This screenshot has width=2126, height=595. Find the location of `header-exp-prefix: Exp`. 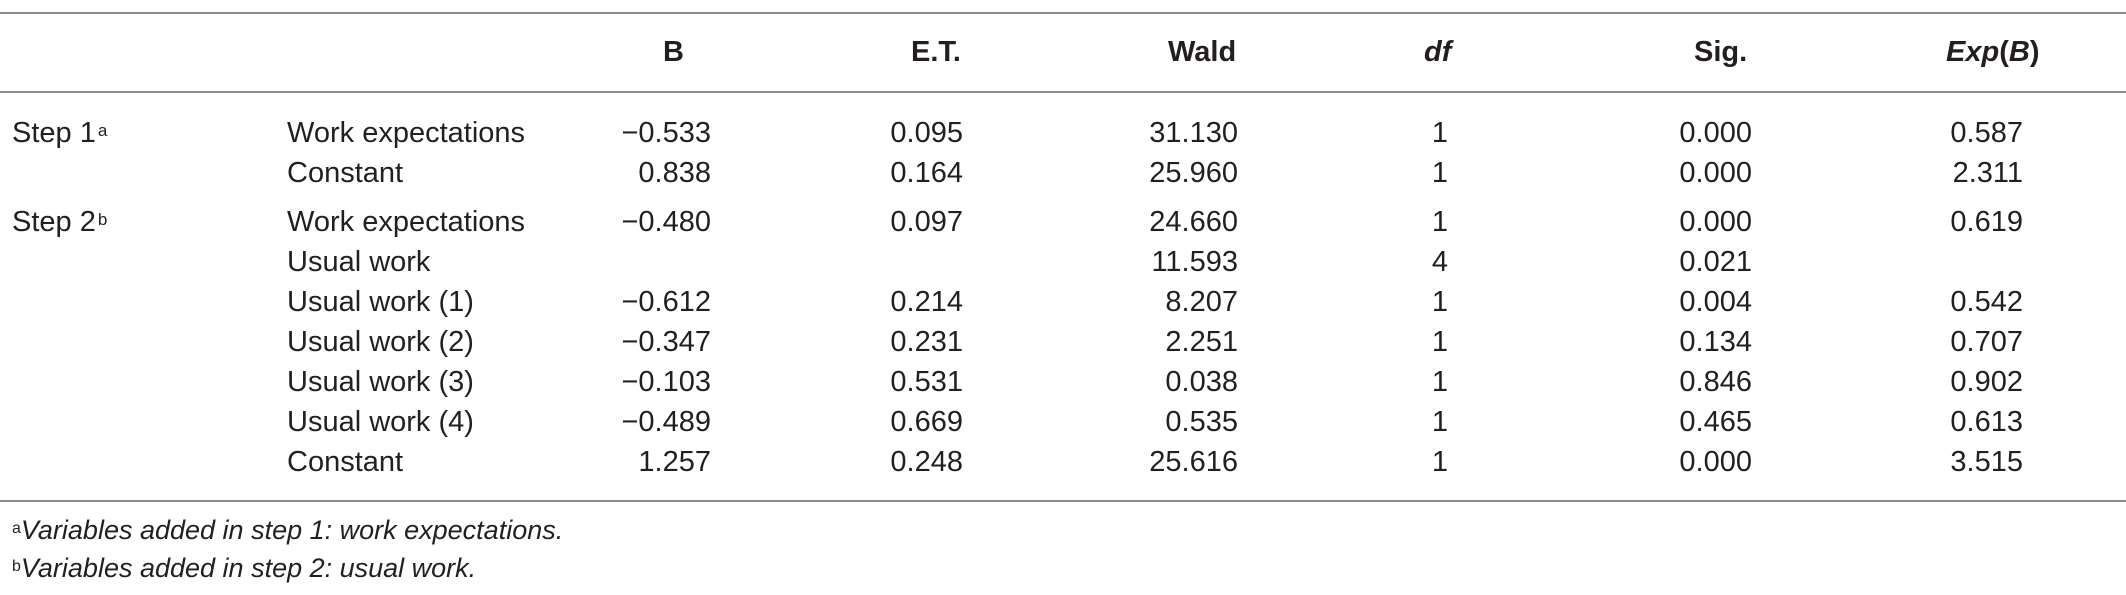

header-exp-prefix: Exp is located at coordinates (1973, 52).